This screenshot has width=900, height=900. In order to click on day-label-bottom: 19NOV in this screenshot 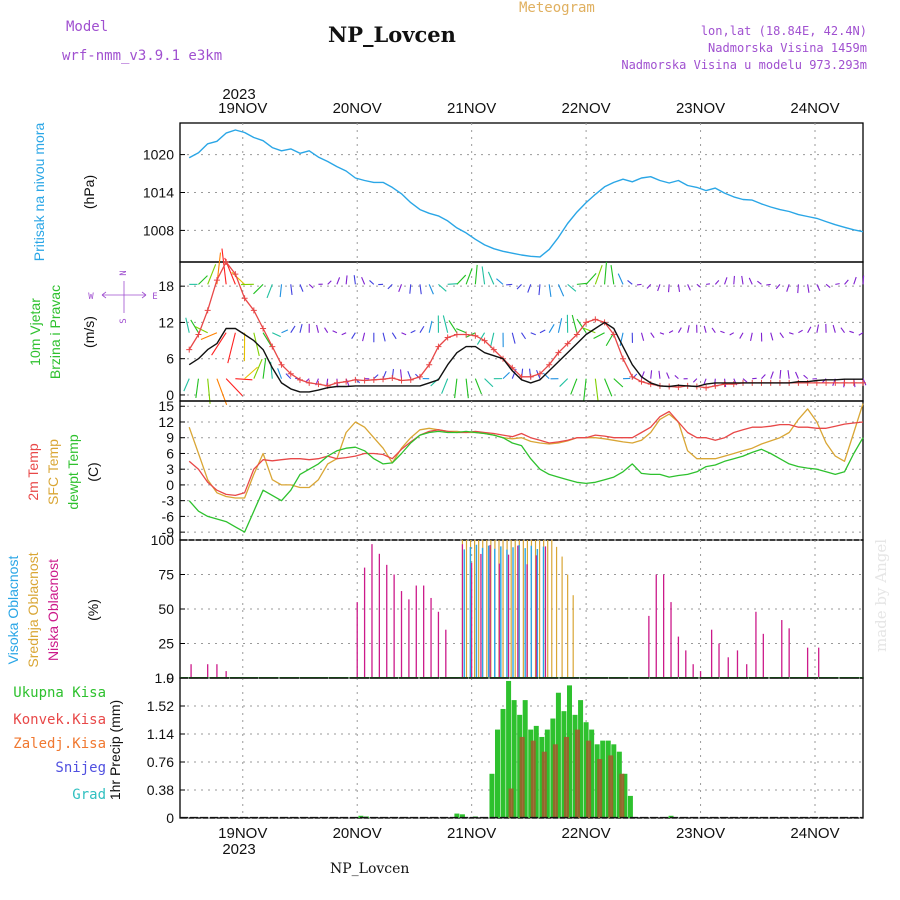, I will do `click(242, 833)`.